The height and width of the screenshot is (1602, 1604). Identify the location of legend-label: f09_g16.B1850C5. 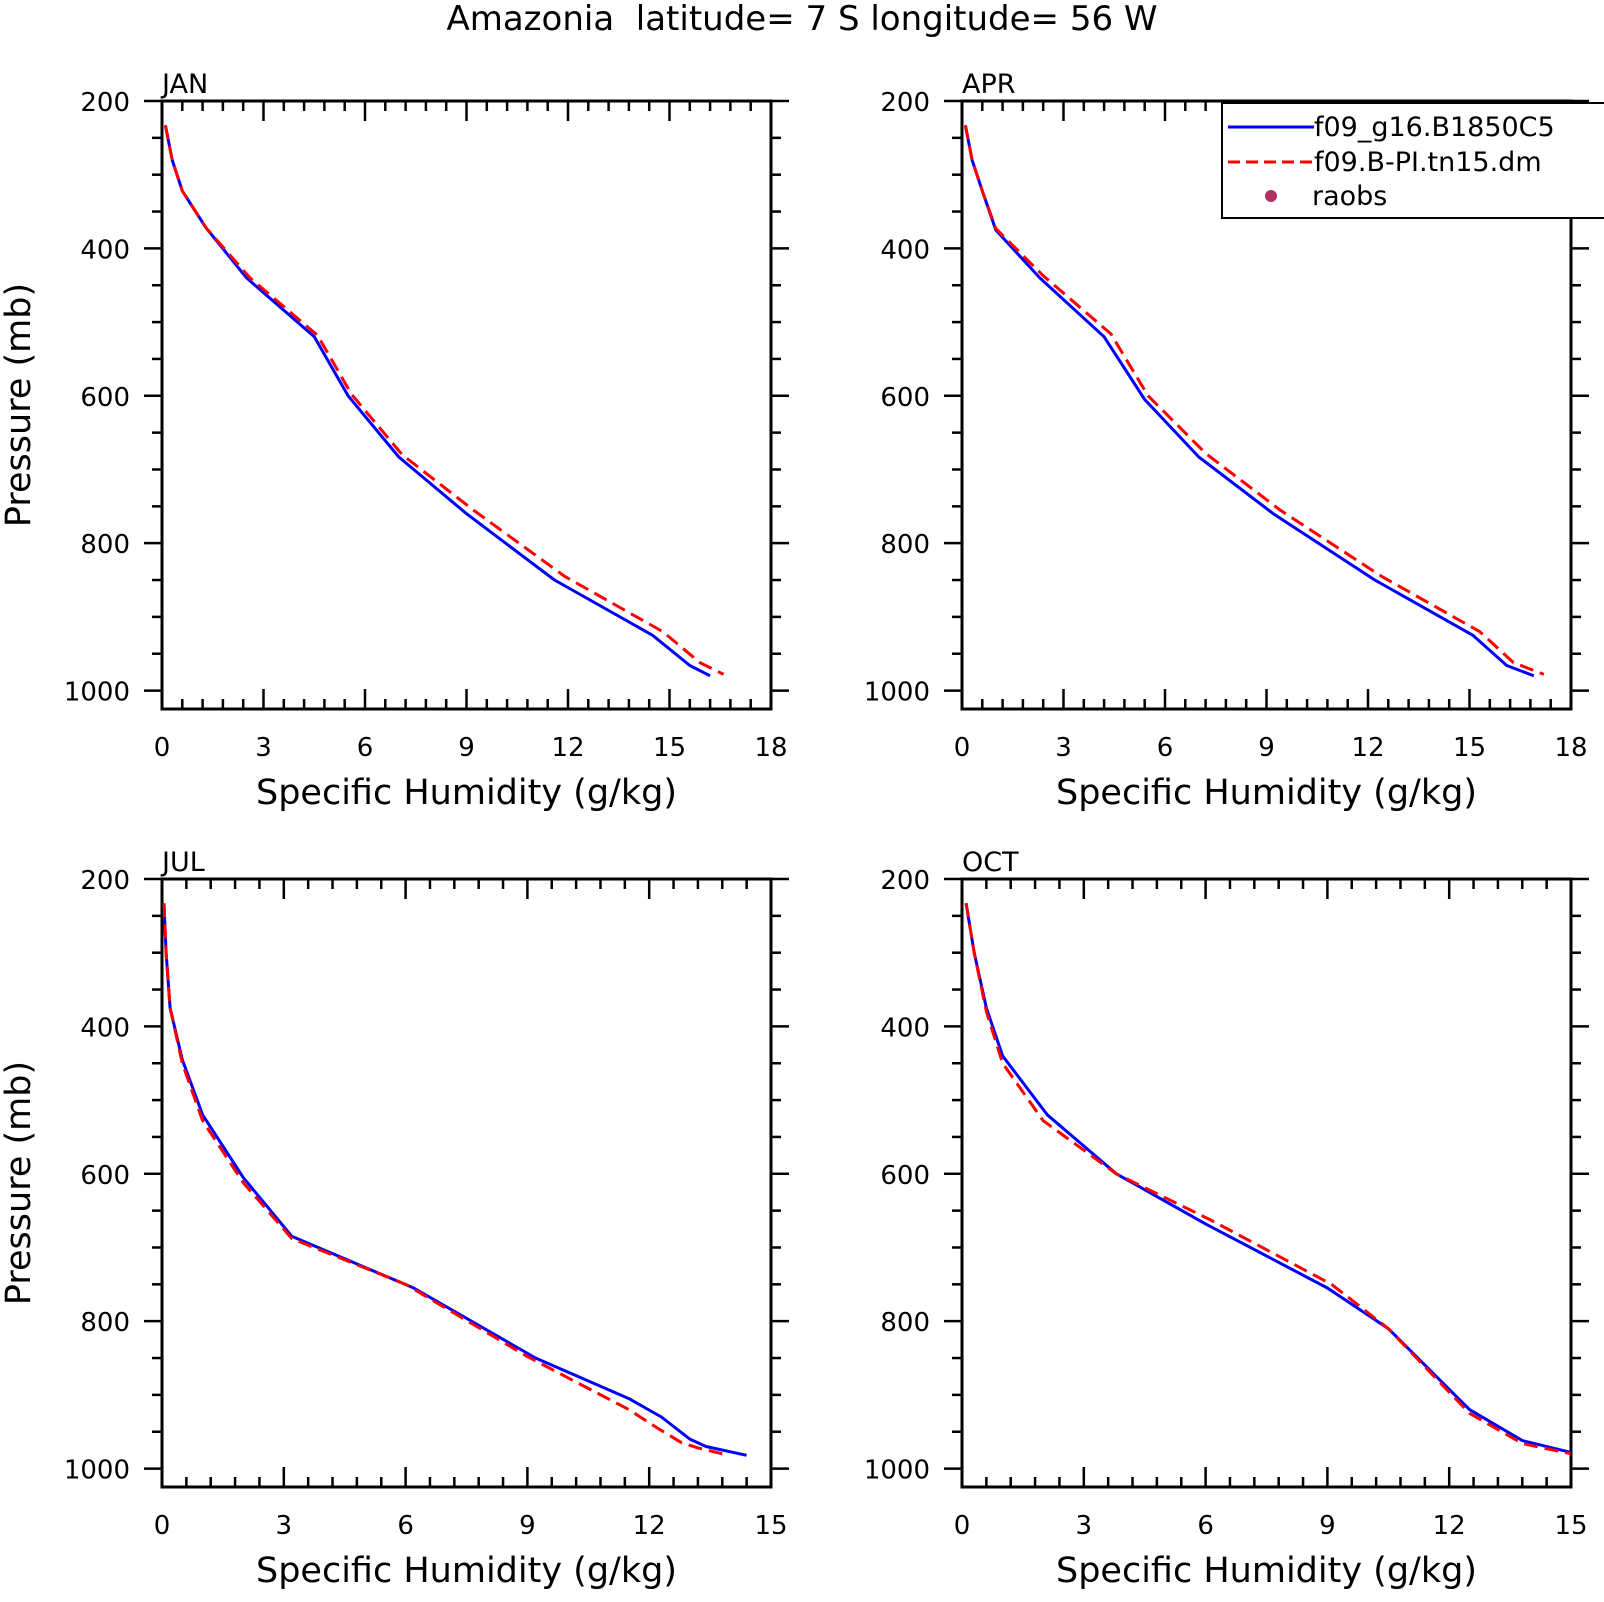
(1434, 127).